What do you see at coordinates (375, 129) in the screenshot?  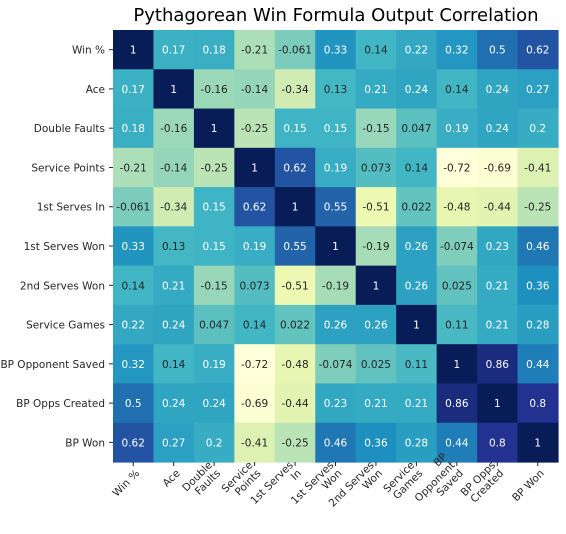 I see `cell-value-label: -0.15` at bounding box center [375, 129].